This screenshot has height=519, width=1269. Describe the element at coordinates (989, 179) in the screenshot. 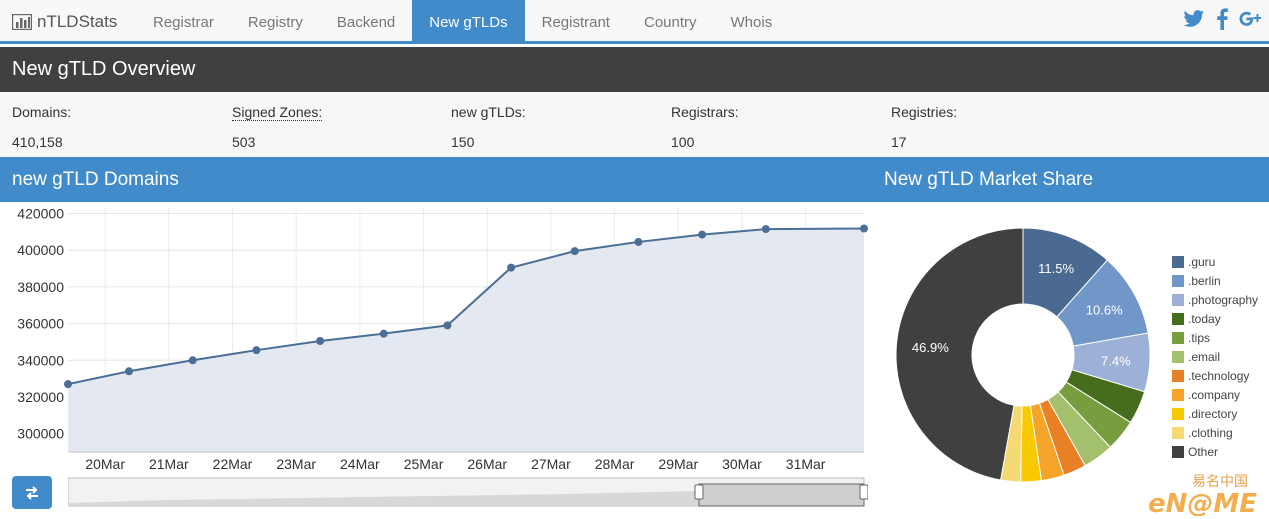

I see `market-share-section-title: New gTLD Market Share` at that location.